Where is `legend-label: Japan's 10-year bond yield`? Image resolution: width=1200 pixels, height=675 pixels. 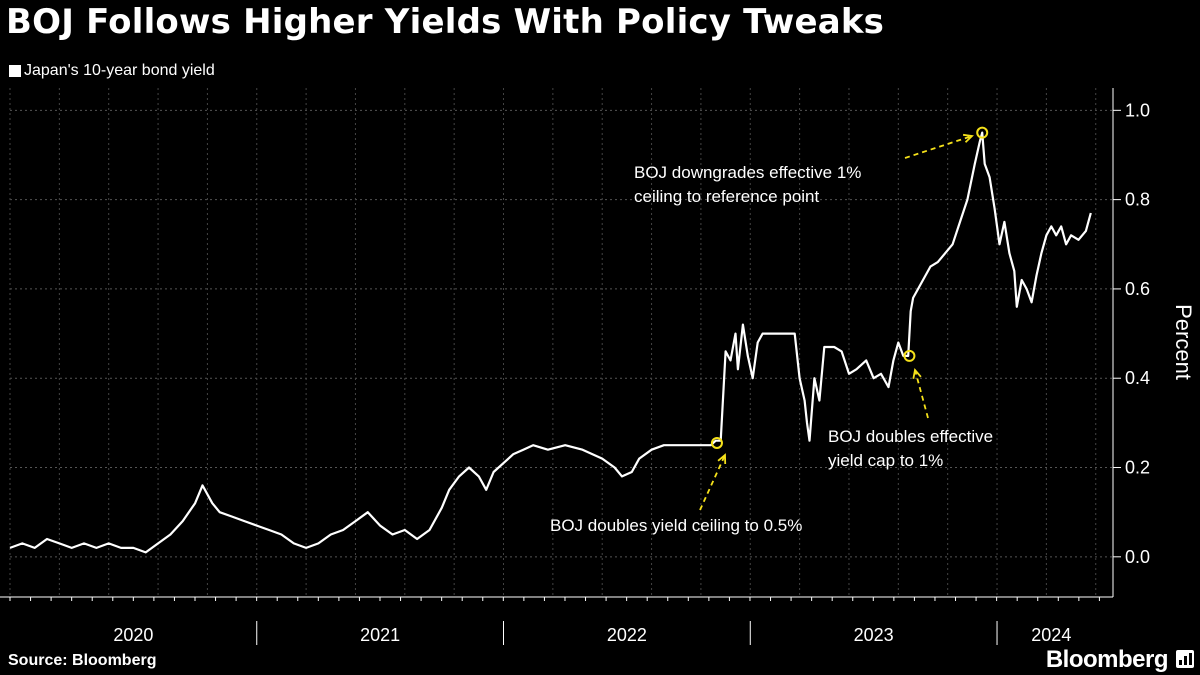 legend-label: Japan's 10-year bond yield is located at coordinates (119, 70).